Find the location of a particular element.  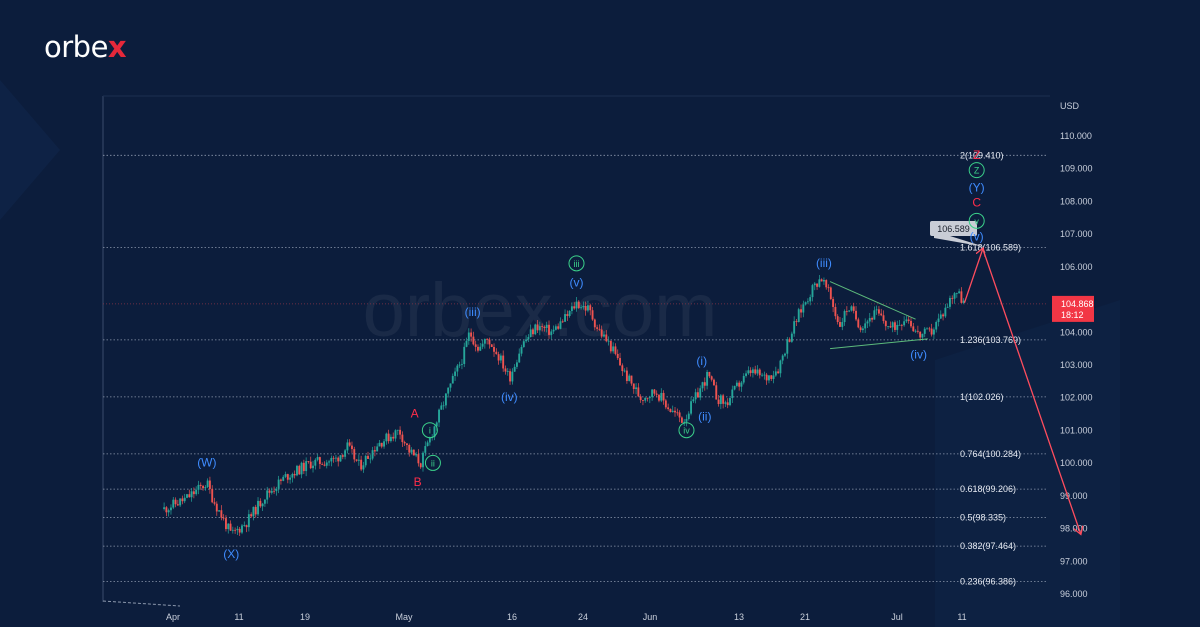

current-price-value: 104.868 is located at coordinates (1077, 304).